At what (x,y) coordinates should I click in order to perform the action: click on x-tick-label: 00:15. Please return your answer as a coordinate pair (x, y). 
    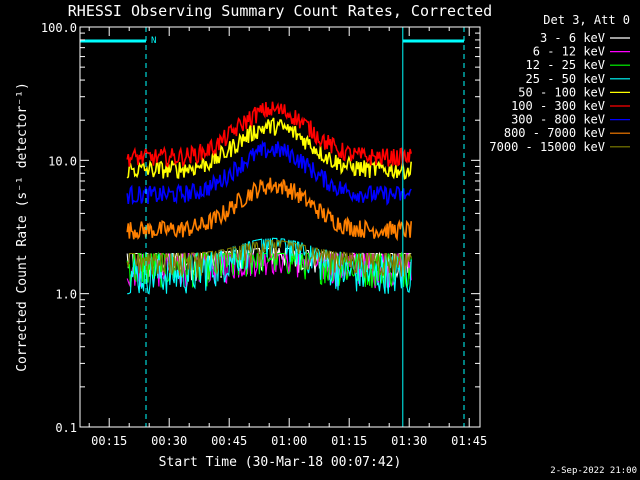
    Looking at the image, I should click on (109, 441).